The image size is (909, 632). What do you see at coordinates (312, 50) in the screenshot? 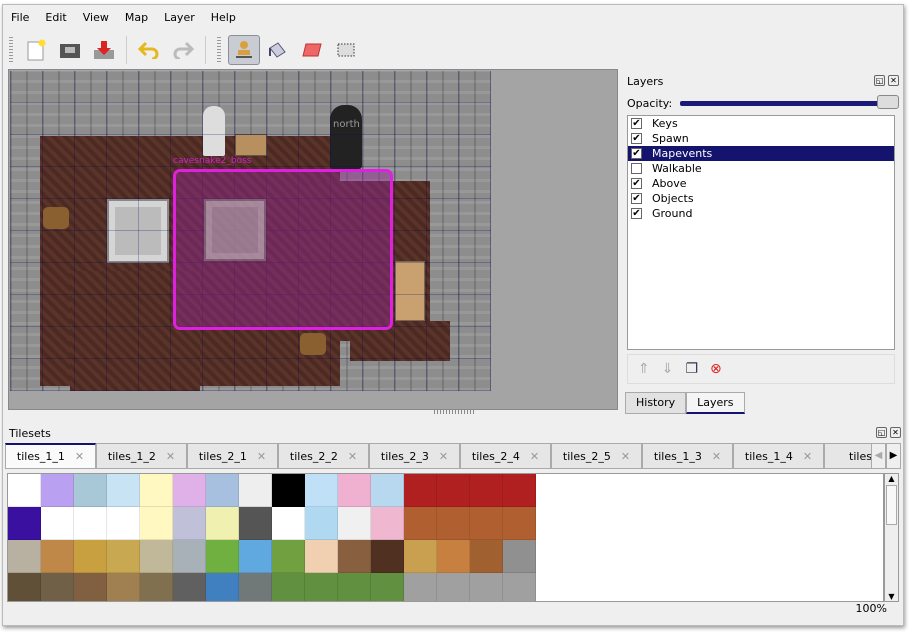
I see `eraser-icon` at bounding box center [312, 50].